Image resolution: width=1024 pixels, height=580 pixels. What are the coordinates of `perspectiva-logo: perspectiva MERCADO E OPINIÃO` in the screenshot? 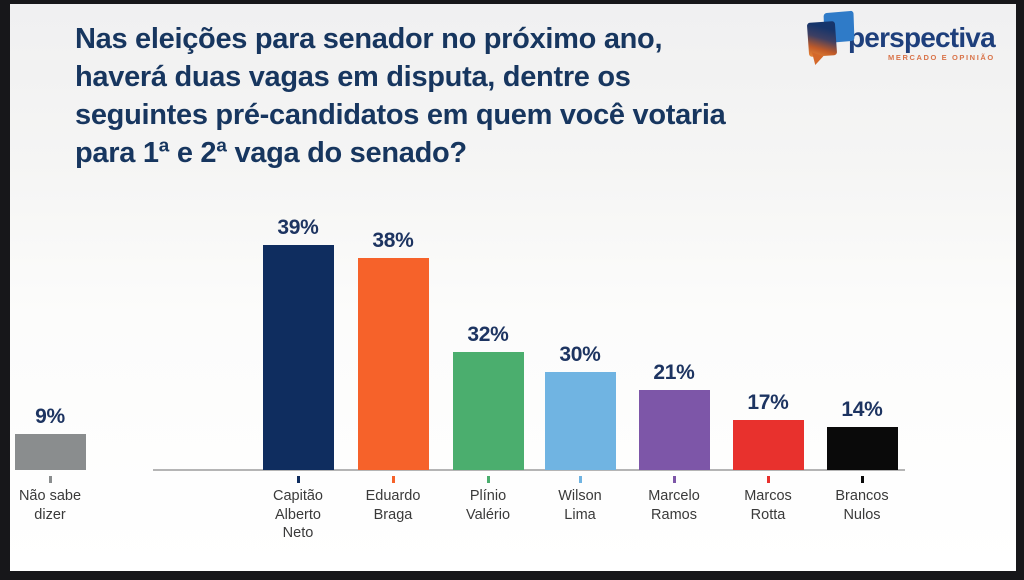 It's located at (904, 45).